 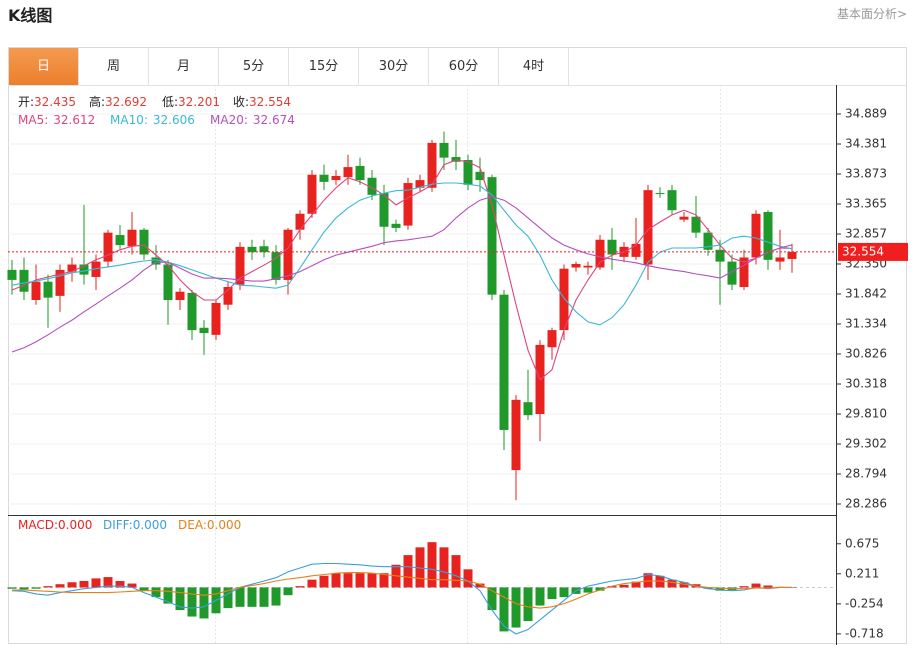 I want to click on ma-name: MA20:, so click(x=229, y=120).